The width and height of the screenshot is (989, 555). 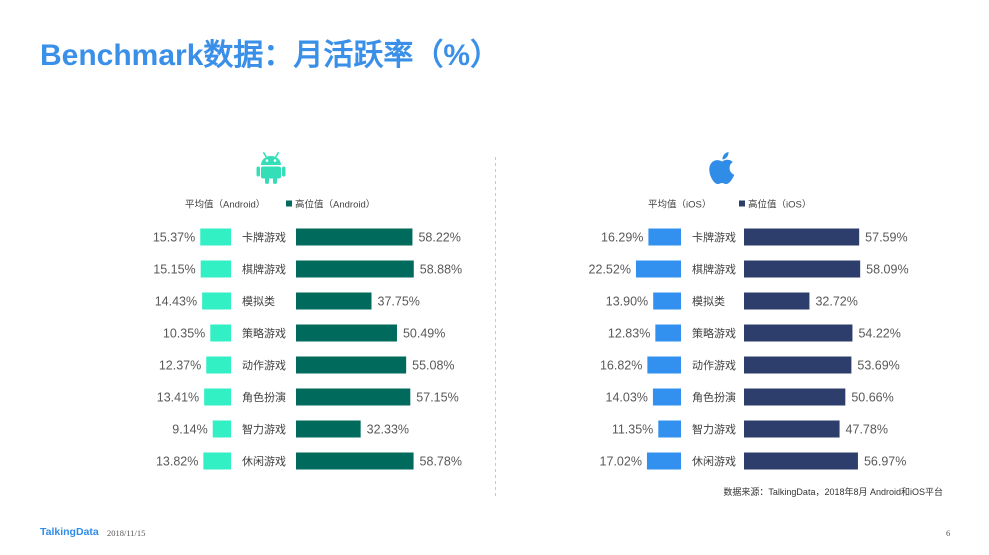 What do you see at coordinates (264, 269) in the screenshot?
I see `category-label-android: 棋牌游戏` at bounding box center [264, 269].